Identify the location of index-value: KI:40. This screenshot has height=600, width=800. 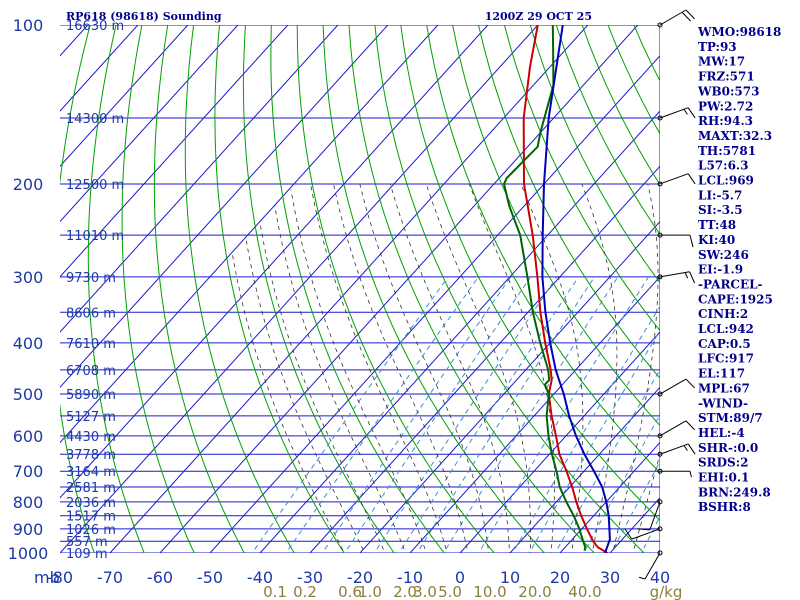
(716, 240).